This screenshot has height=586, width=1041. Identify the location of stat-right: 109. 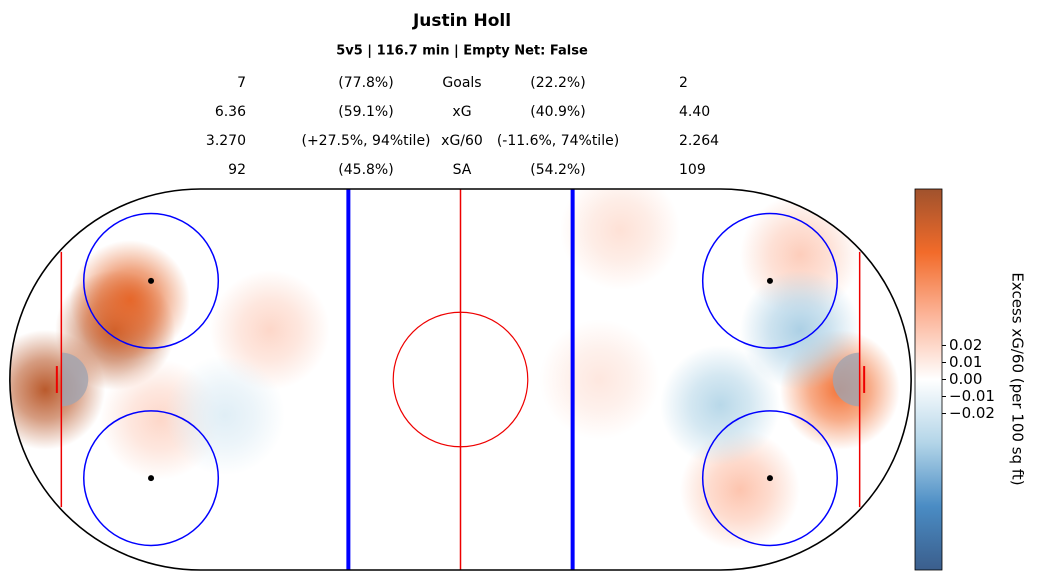
(692, 170).